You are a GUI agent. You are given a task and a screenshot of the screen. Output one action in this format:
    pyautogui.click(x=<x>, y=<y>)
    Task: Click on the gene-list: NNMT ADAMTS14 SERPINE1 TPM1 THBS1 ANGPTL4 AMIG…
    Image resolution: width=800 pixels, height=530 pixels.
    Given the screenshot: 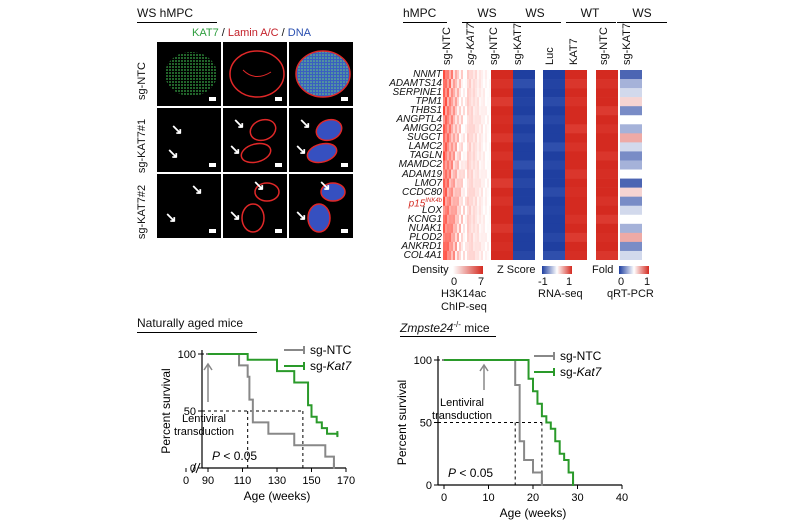 What is the action you would take?
    pyautogui.click(x=411, y=165)
    